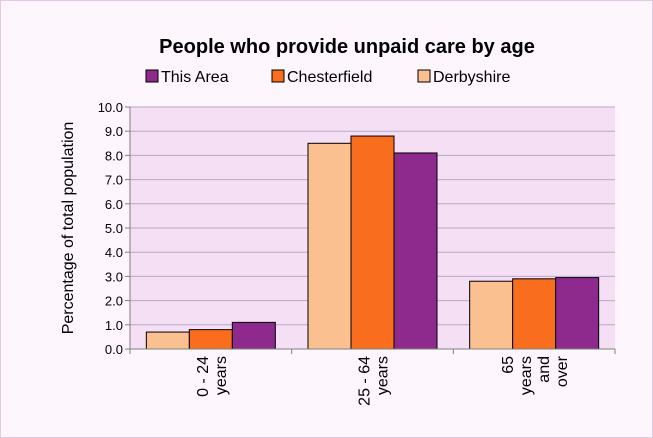 The image size is (653, 438). What do you see at coordinates (203, 376) in the screenshot?
I see `x-category-label-line: 0 - 24` at bounding box center [203, 376].